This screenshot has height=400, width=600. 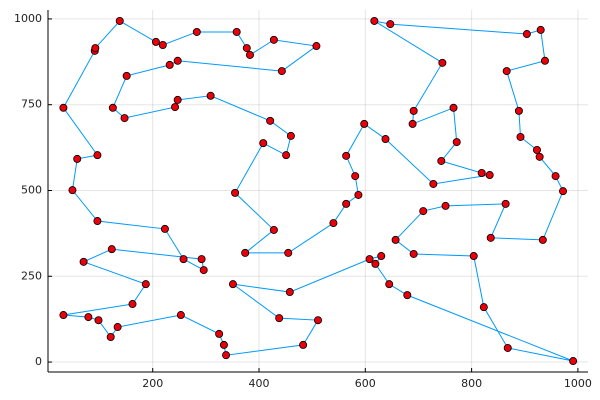 What do you see at coordinates (31, 189) in the screenshot?
I see `y-tick-label: 500` at bounding box center [31, 189].